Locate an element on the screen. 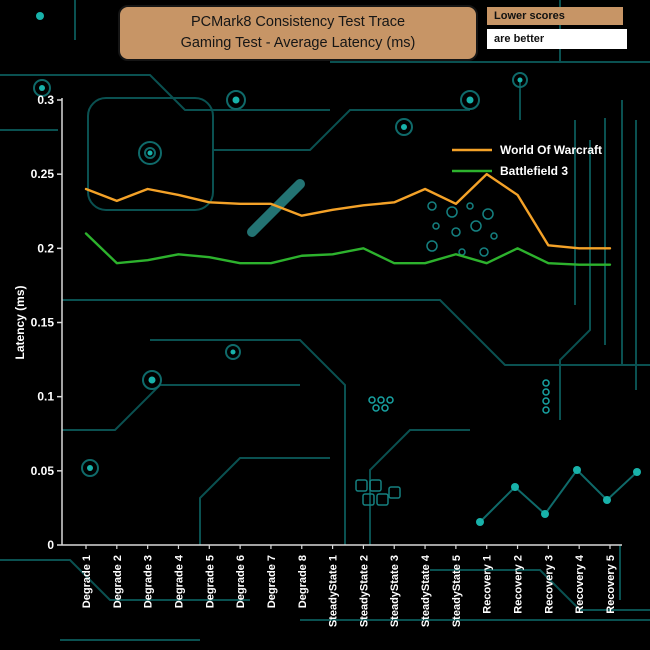  x-tick-label: Recovery 1 is located at coordinates (488, 584).